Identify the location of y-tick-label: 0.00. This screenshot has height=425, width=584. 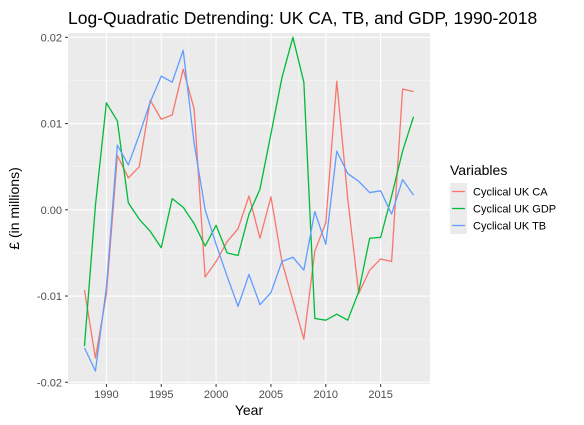
(51, 211).